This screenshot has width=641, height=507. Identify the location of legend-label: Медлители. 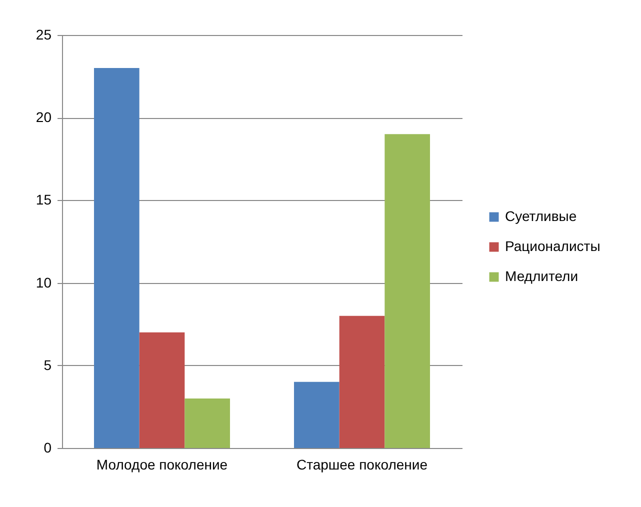
(541, 276).